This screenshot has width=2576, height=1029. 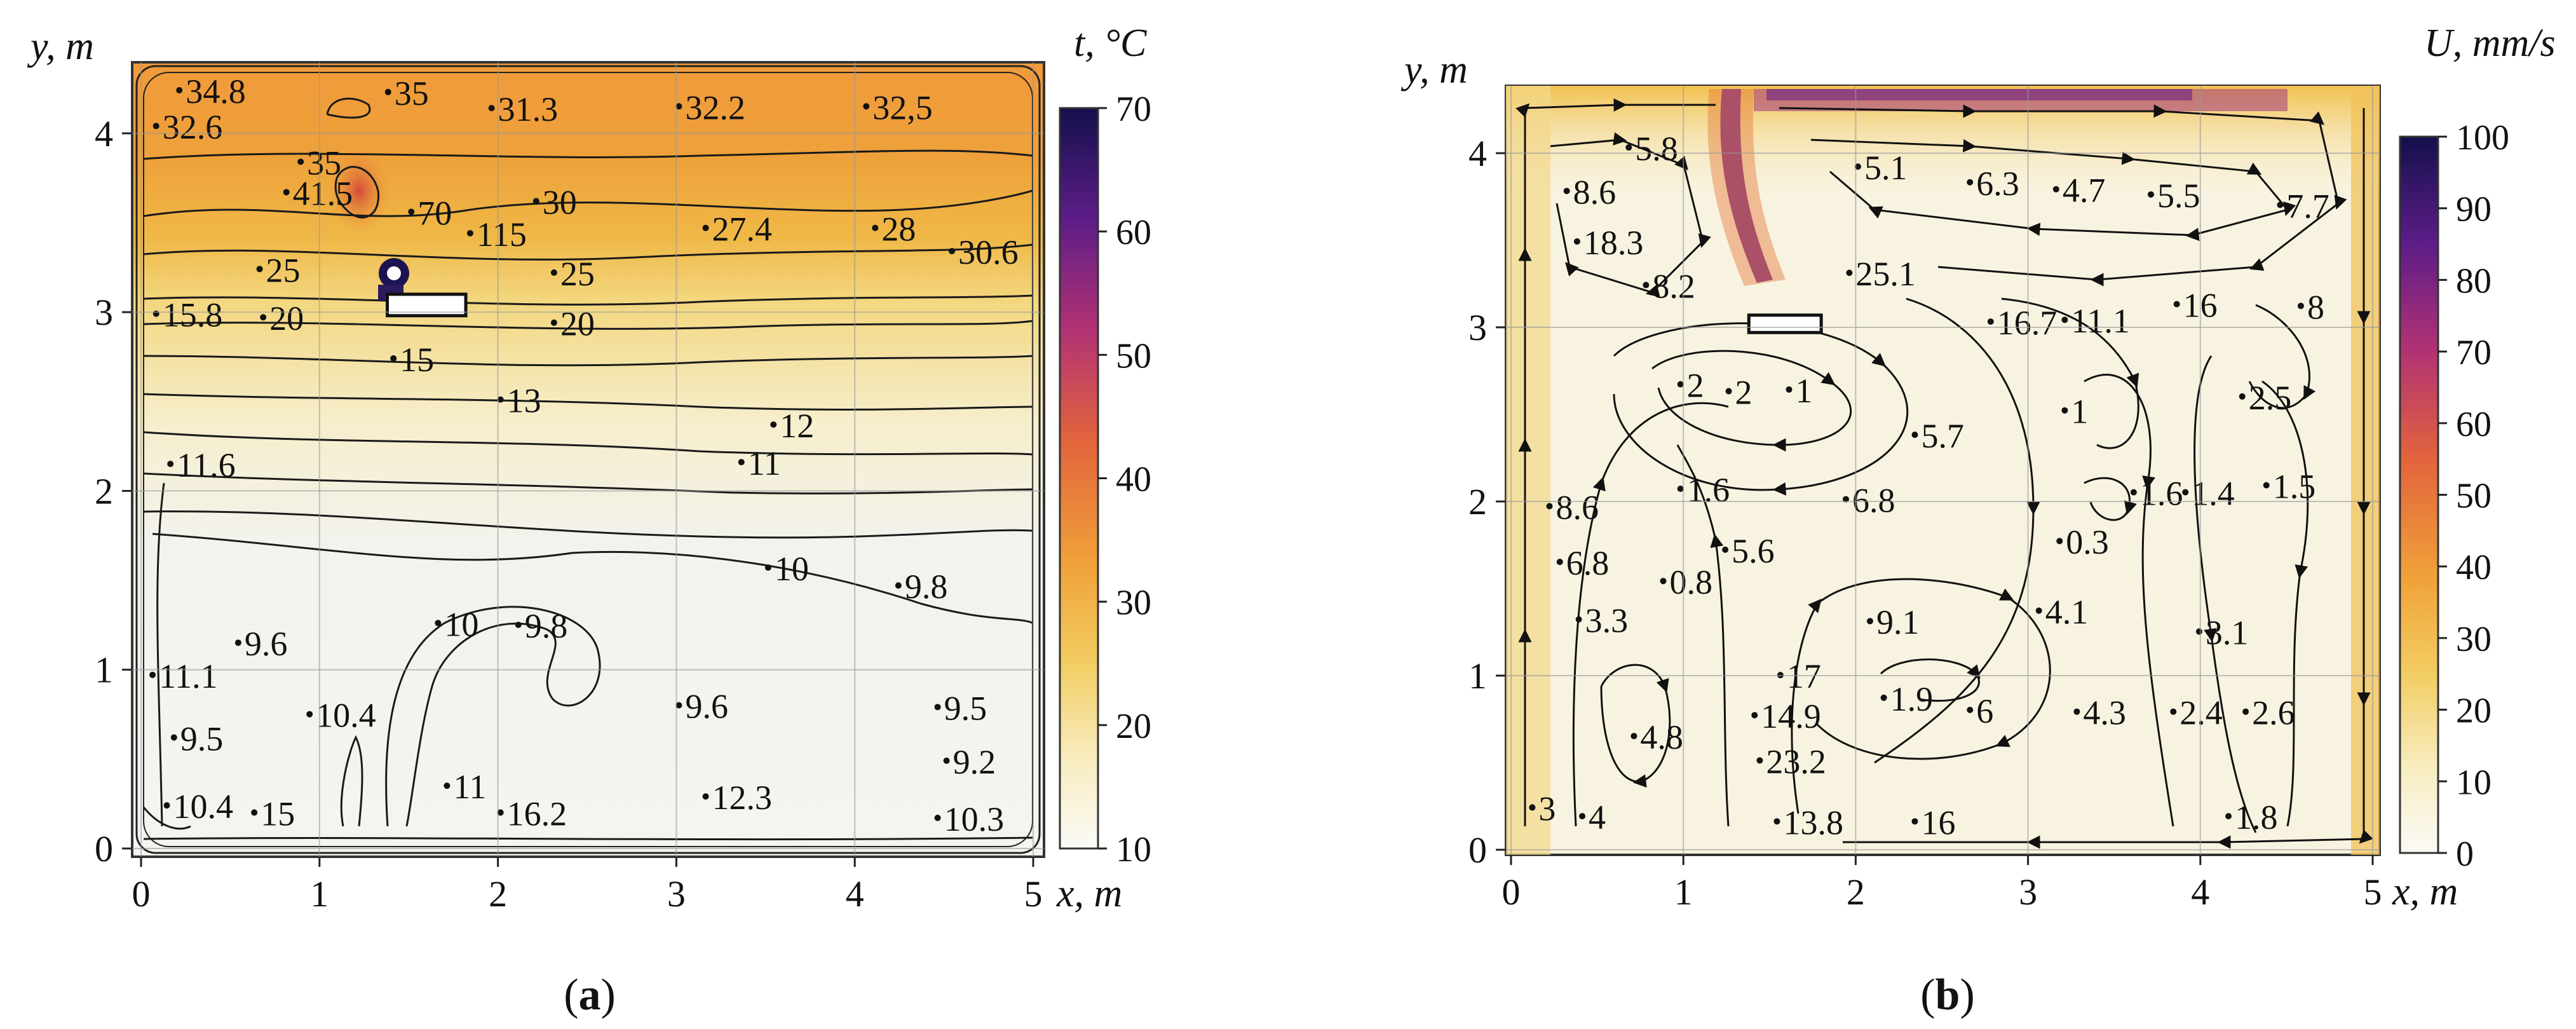 I want to click on value-annotation: 9.1, so click(x=1892, y=622).